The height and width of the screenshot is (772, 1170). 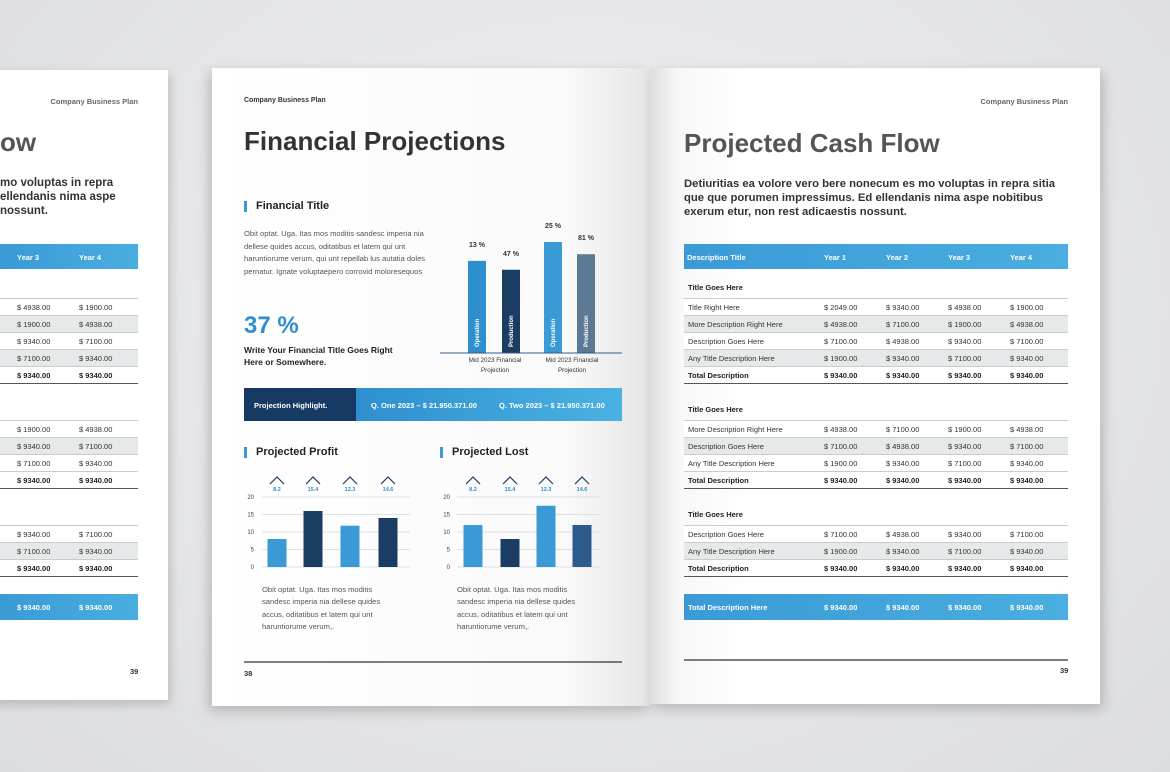 I want to click on page-number: 39, so click(x=134, y=671).